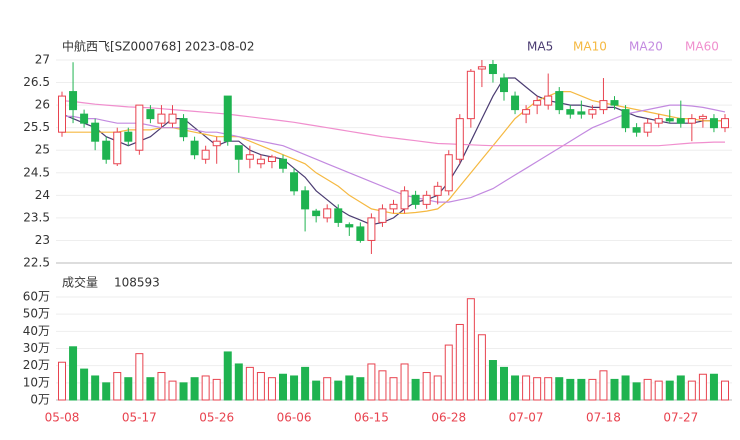  I want to click on volume-tick-label: 60万, so click(36, 297).